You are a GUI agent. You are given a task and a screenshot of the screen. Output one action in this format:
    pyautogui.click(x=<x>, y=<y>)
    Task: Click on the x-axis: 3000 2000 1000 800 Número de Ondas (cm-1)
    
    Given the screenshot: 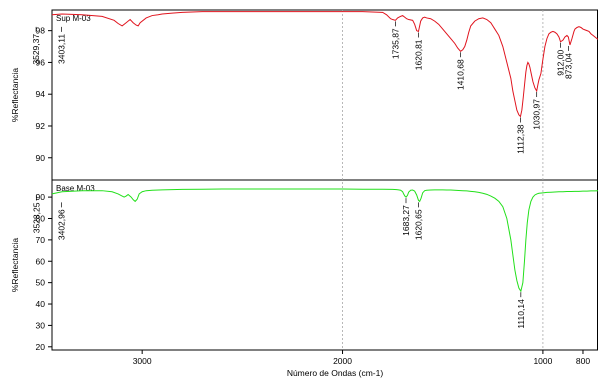 What is the action you would take?
    pyautogui.click(x=361, y=364)
    